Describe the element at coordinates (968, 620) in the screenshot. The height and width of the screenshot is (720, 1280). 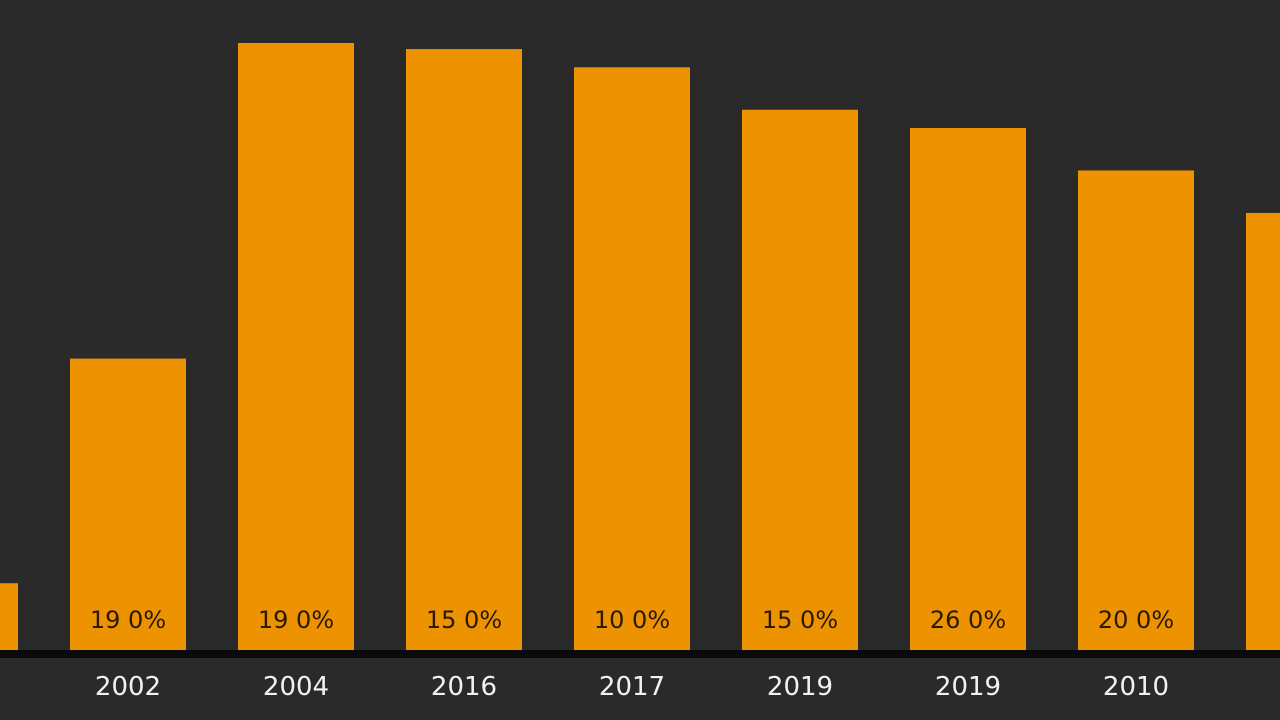
I see `data-label: 26 0%` at that location.